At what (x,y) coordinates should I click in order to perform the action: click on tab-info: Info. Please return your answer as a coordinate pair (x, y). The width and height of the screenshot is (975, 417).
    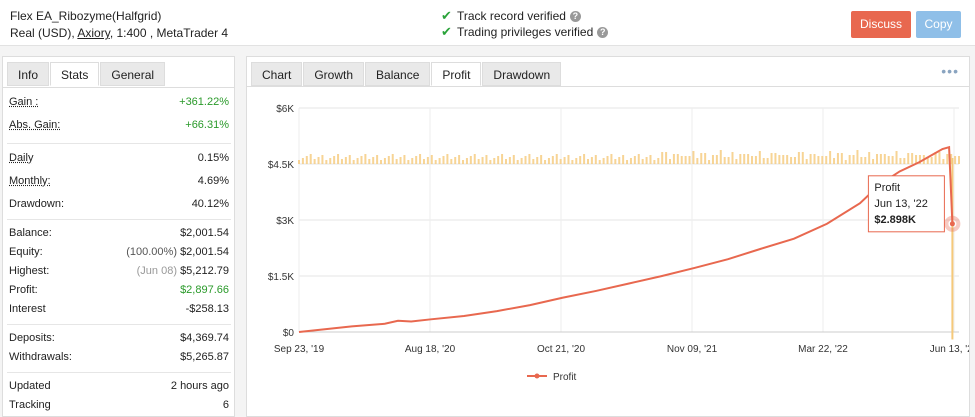
    Looking at the image, I should click on (28, 74).